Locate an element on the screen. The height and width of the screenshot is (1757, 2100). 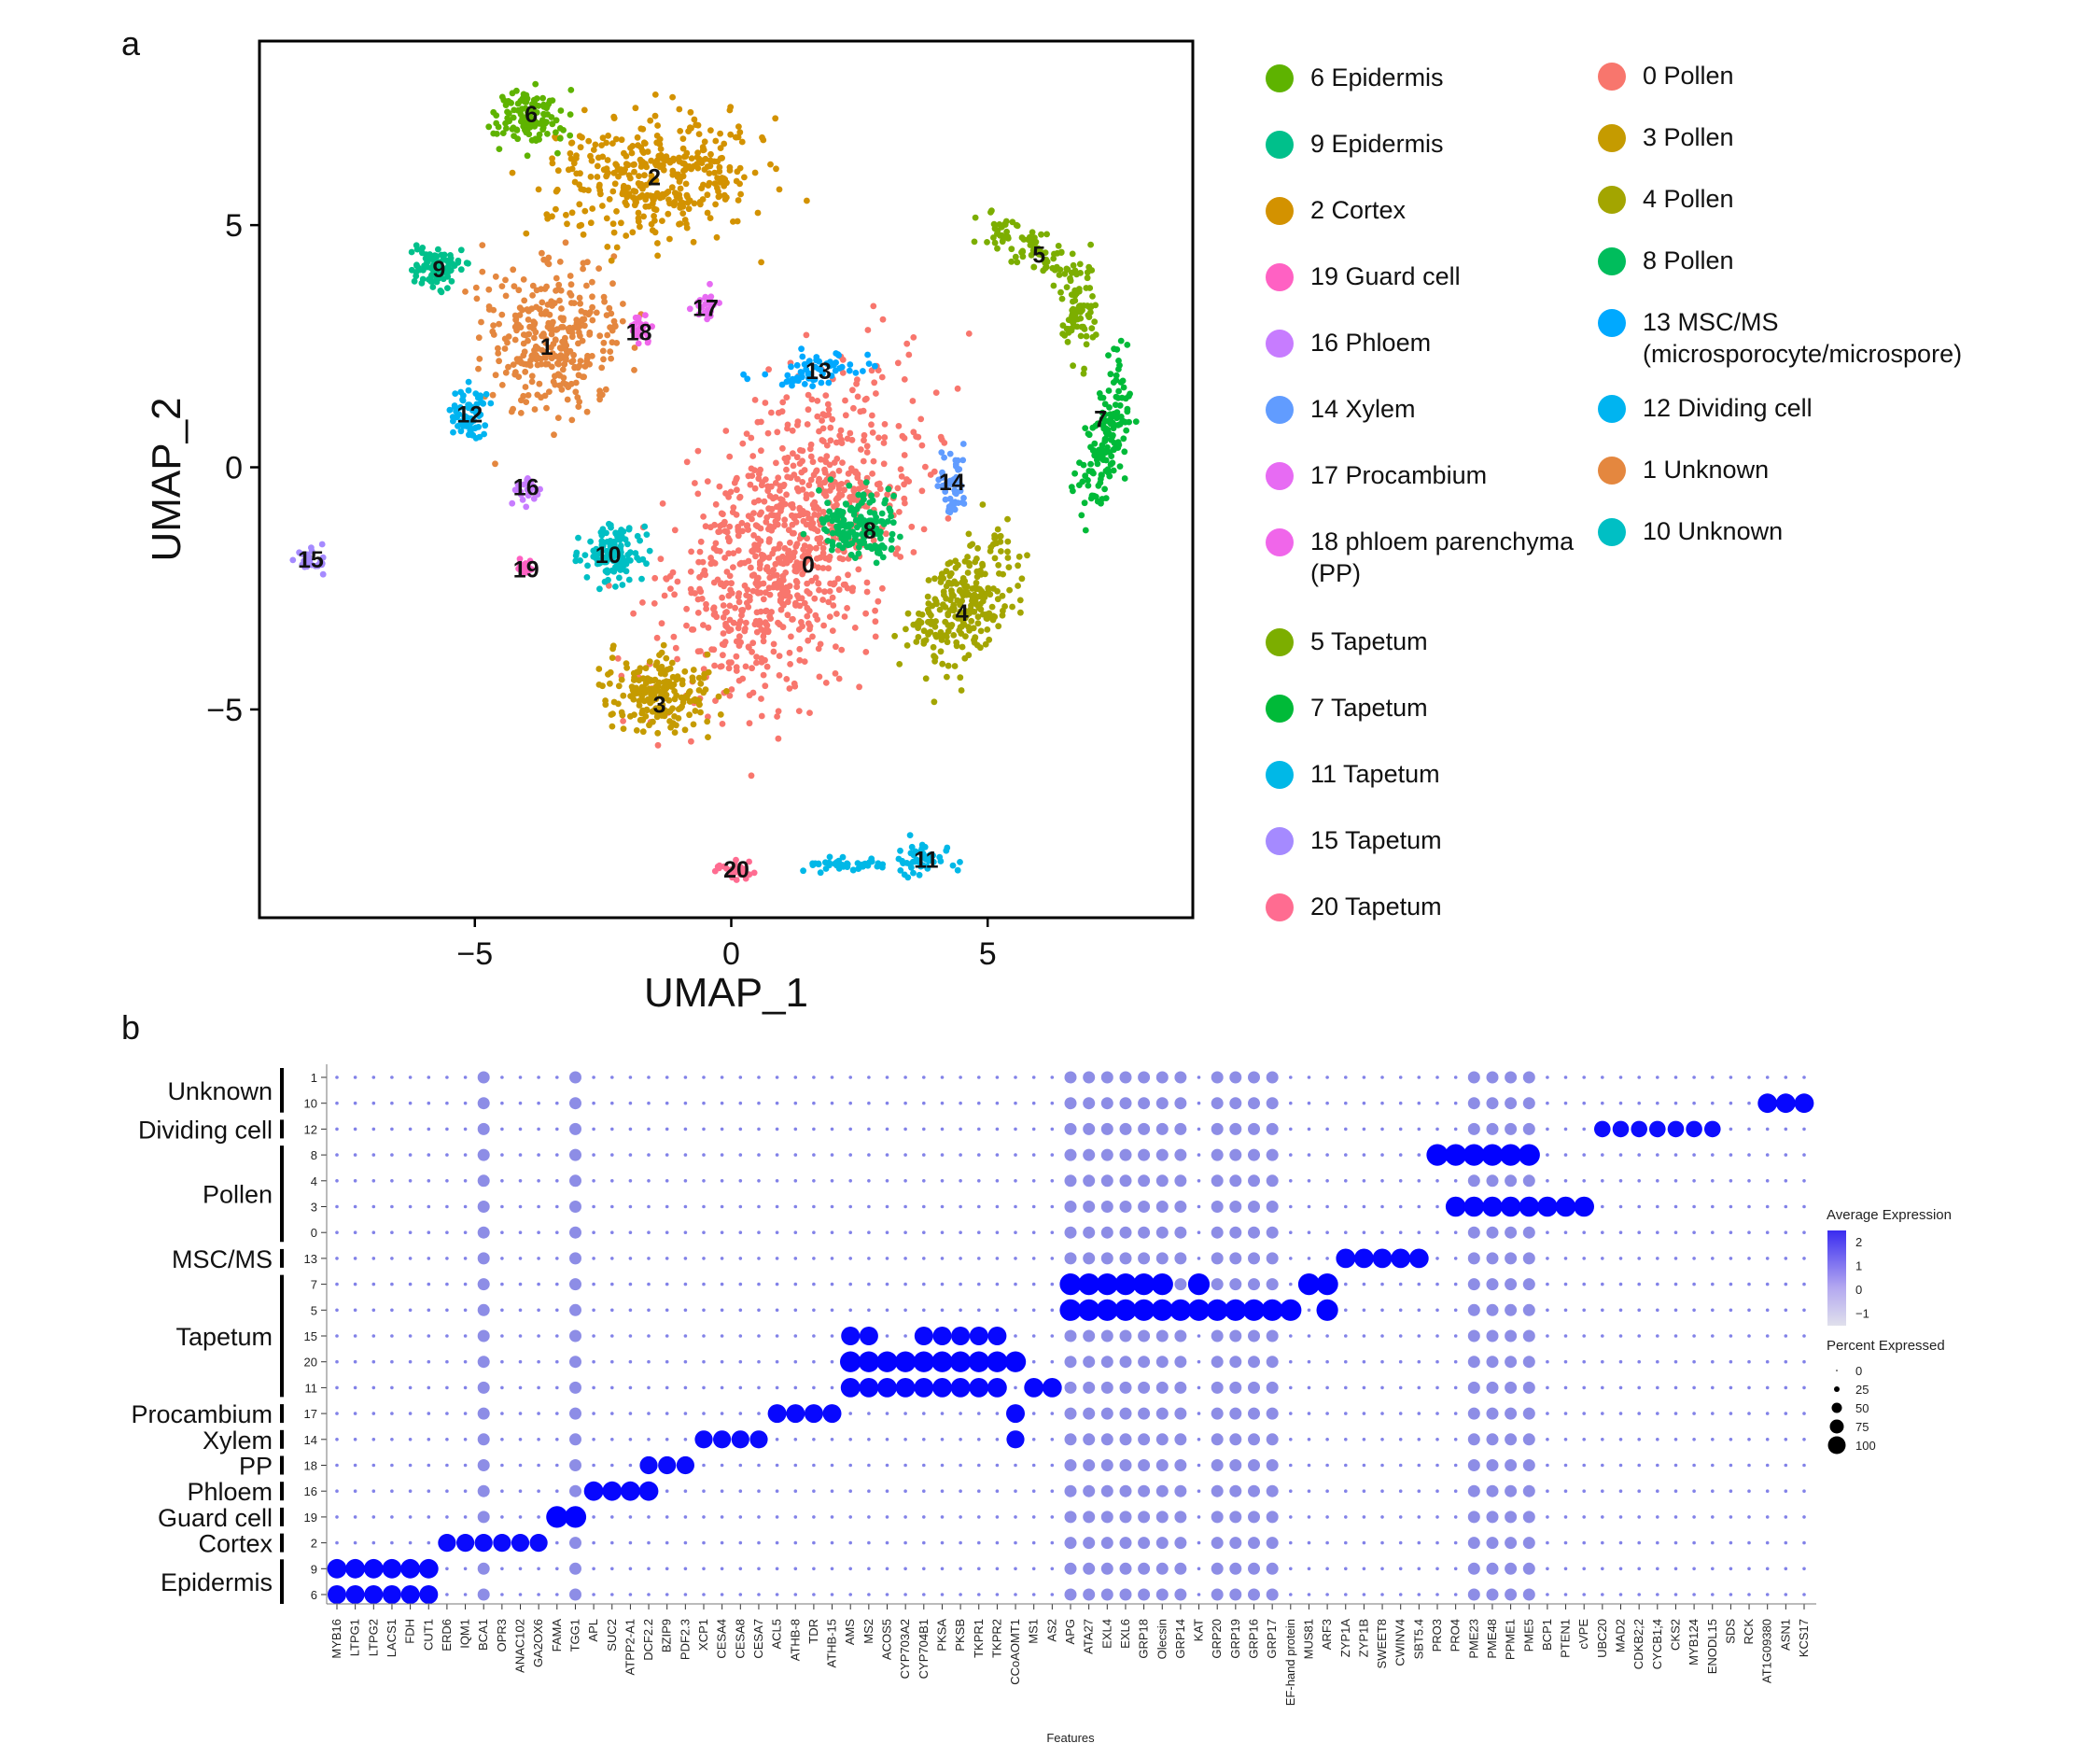
cluster-label: 8 is located at coordinates (869, 531).